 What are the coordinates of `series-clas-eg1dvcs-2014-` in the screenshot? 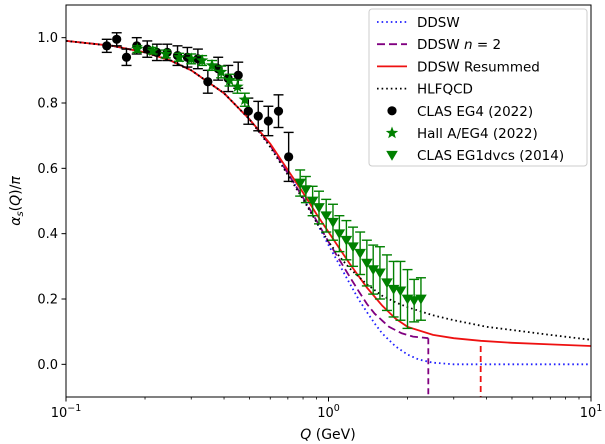 It's located at (360, 249).